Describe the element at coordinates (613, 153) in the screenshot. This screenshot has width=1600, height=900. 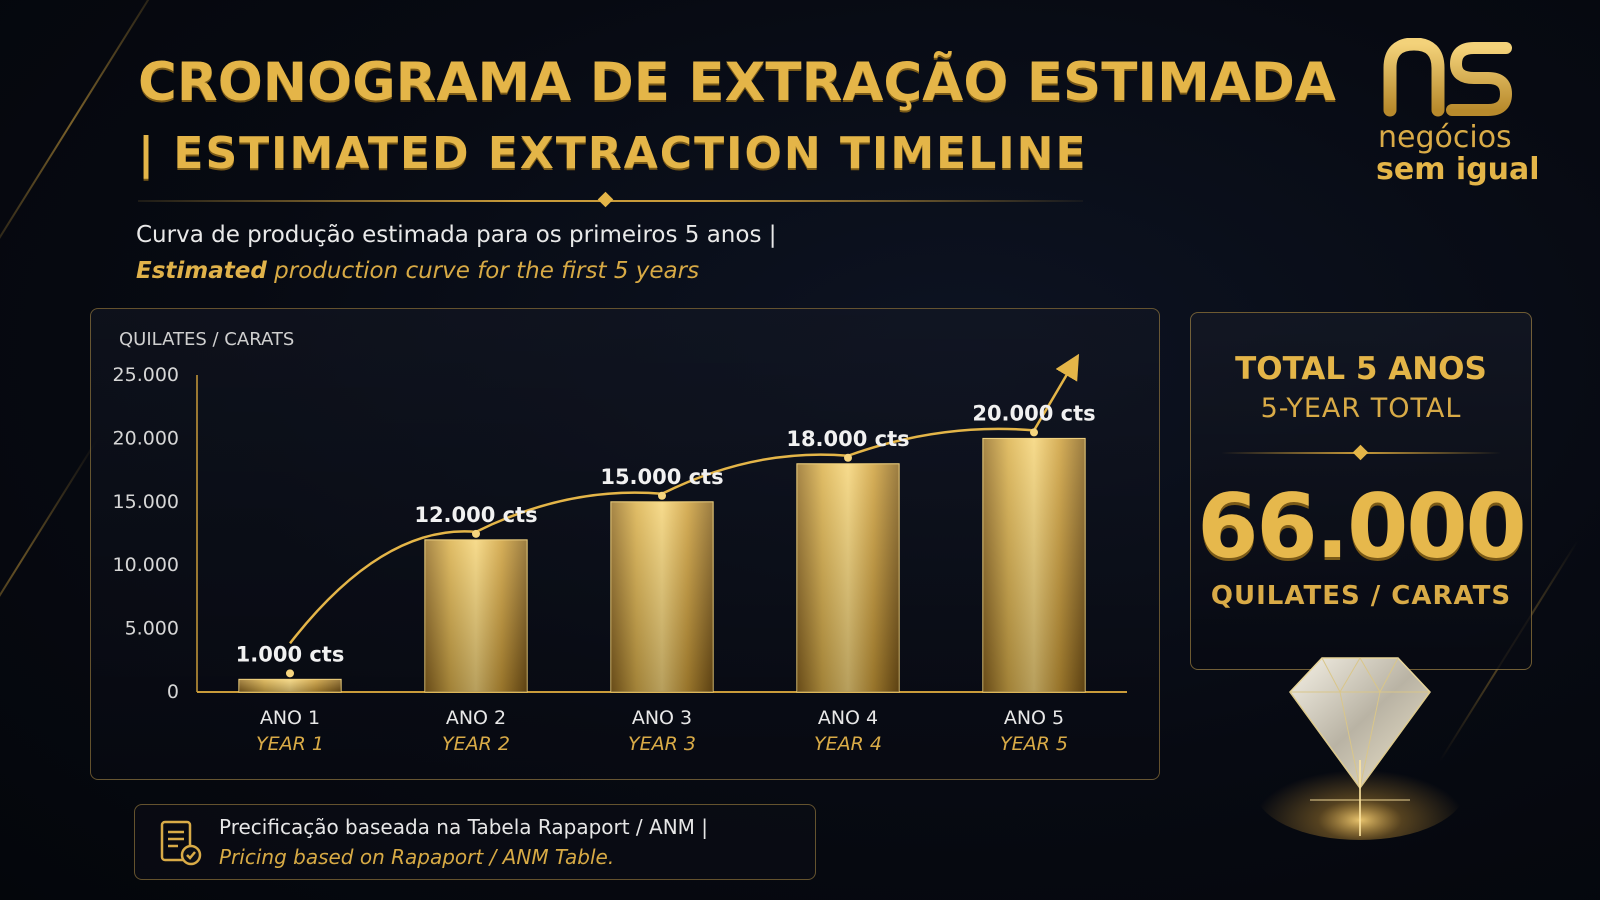
I see `page-title-english: | ESTIMATED EXTRACTION TIMELINE` at that location.